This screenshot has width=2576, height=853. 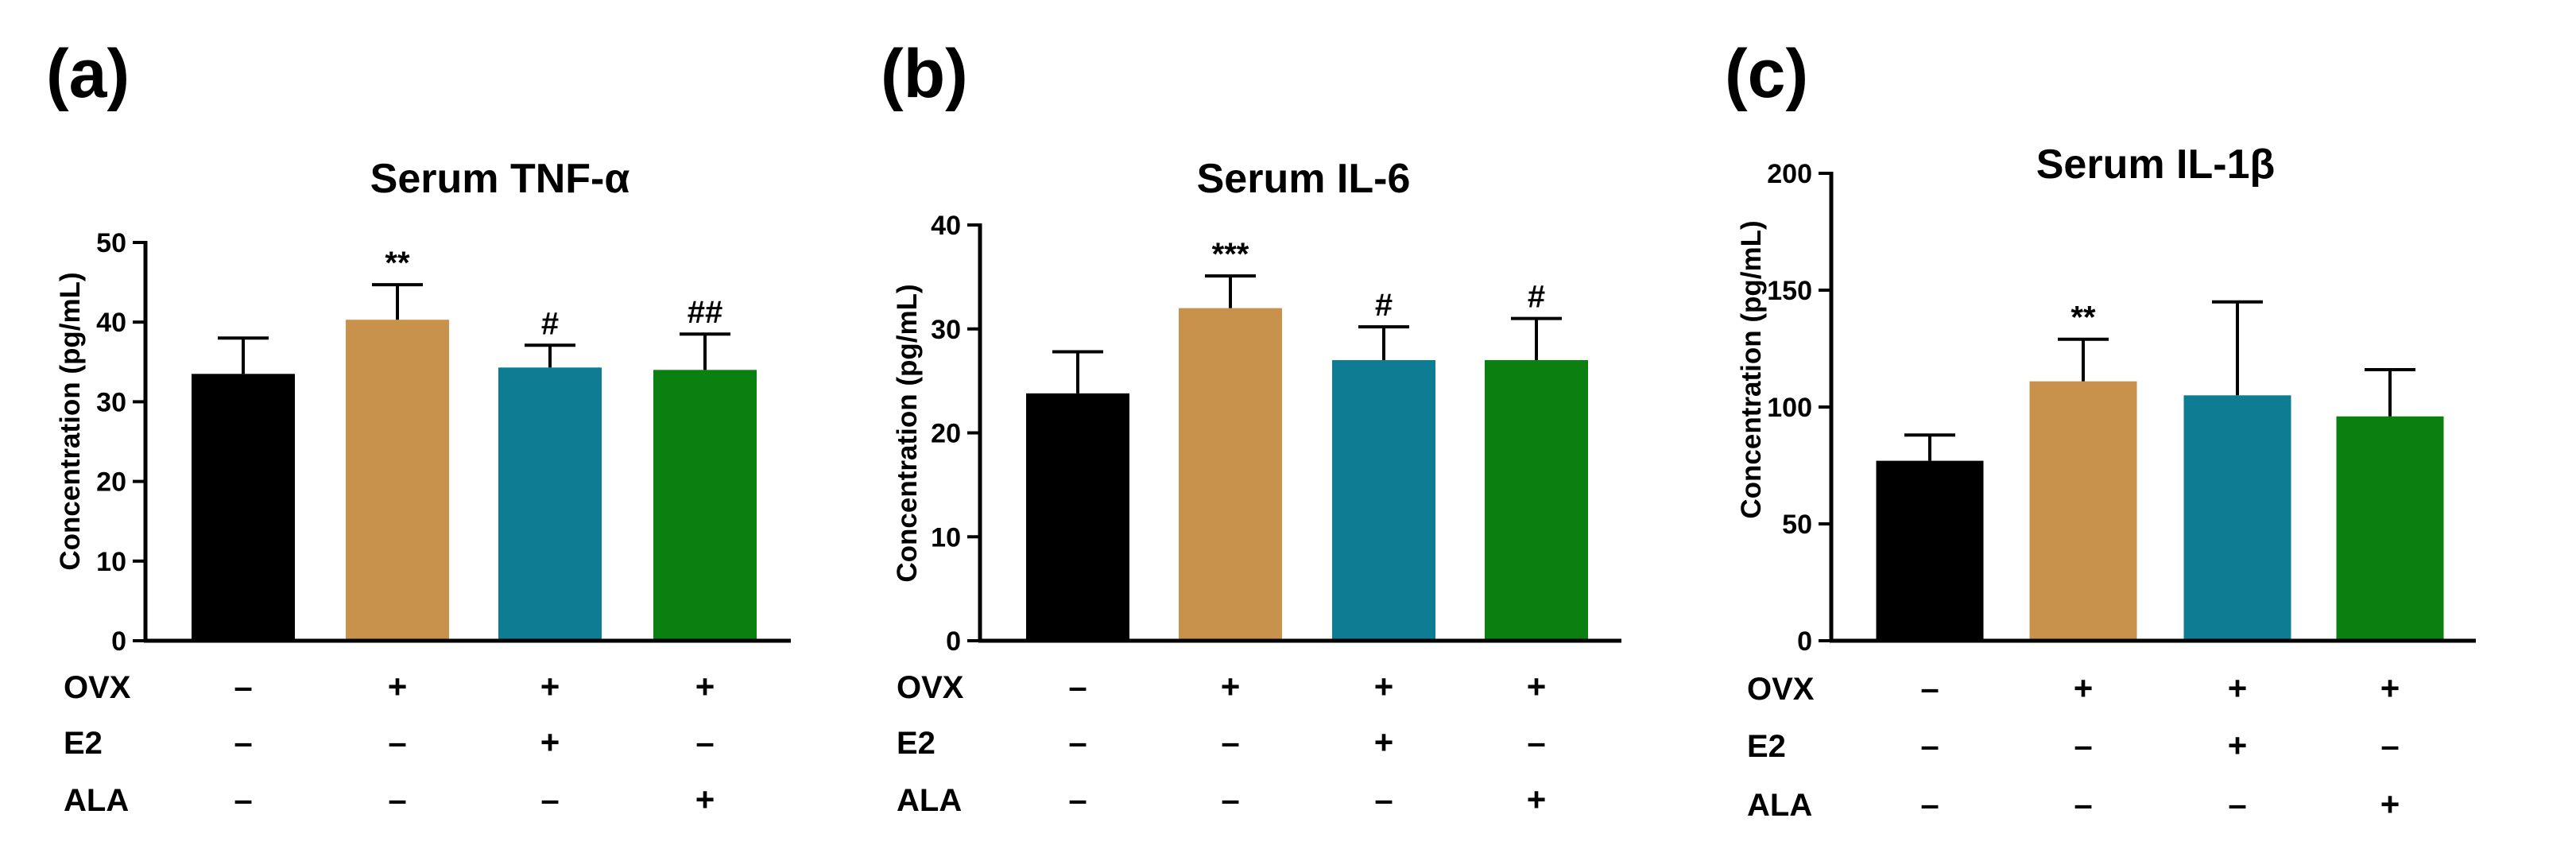 I want to click on panel-letter: (c), so click(x=1767, y=74).